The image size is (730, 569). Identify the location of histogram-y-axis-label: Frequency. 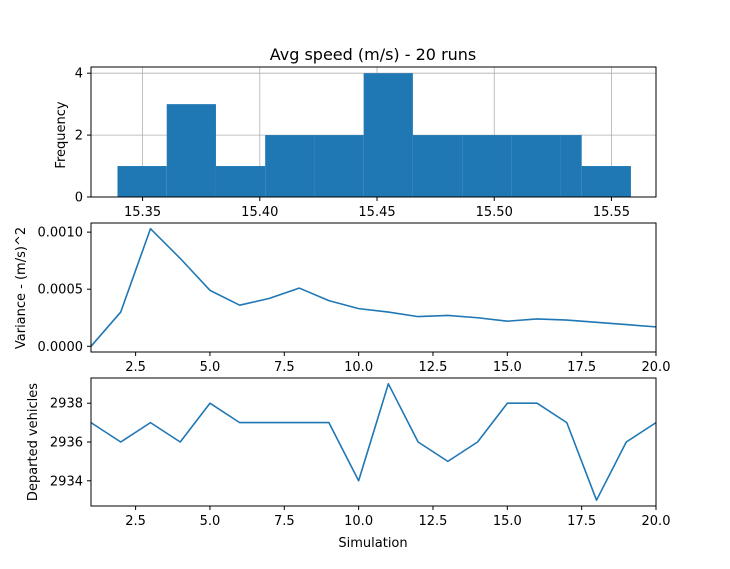
(61, 134).